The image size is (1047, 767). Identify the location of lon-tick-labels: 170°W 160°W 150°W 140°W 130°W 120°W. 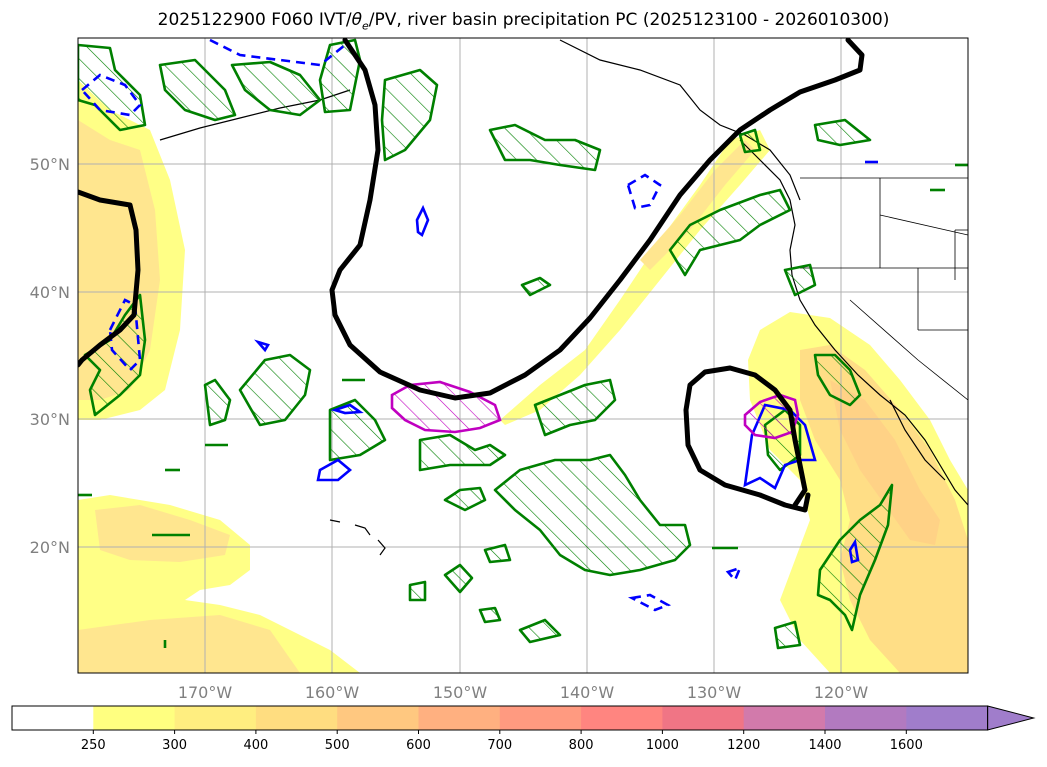
(523, 692).